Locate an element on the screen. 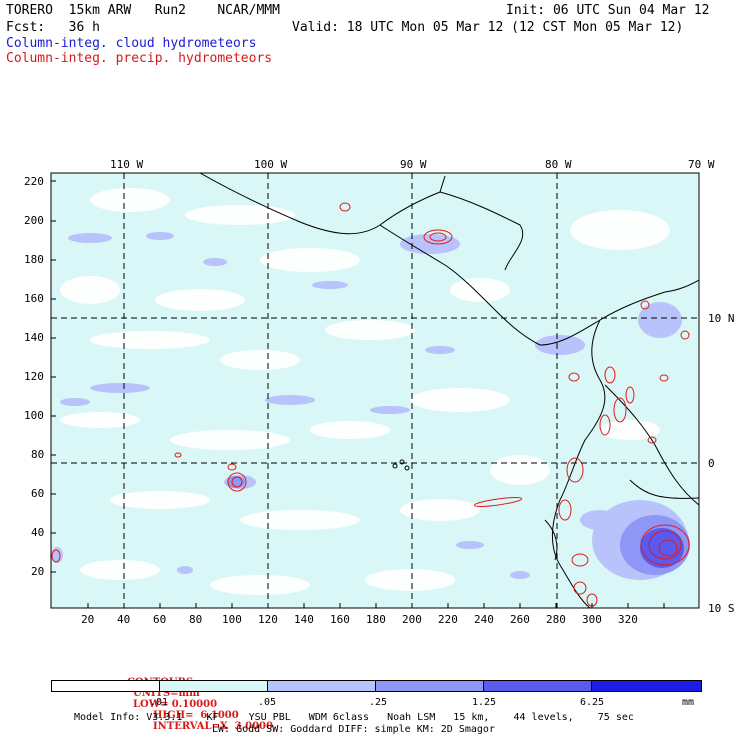 This screenshot has height=740, width=740. colorbar-level: 6.25 is located at coordinates (592, 702).